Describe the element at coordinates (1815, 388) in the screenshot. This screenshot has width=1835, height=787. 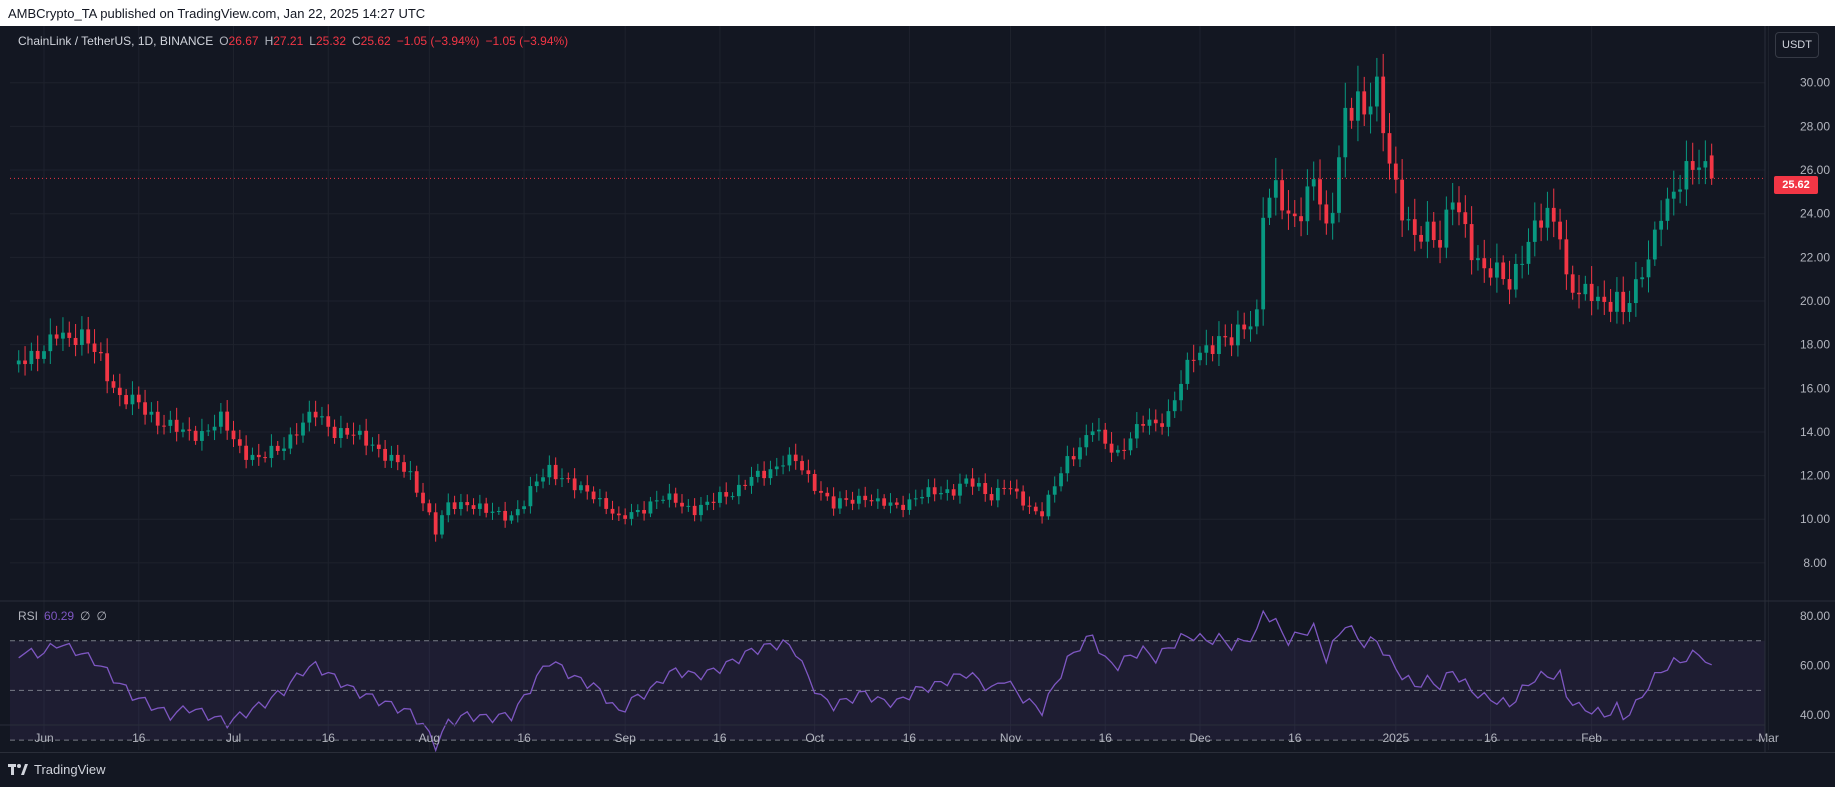
I see `price-axis-label: 16.00` at that location.